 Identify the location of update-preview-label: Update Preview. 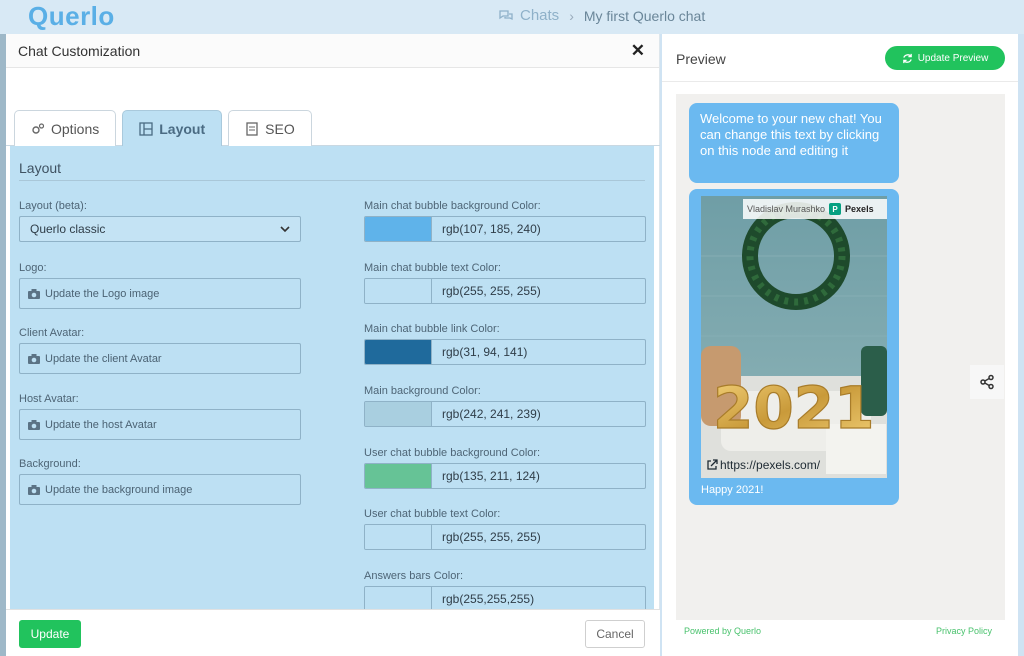
(953, 58).